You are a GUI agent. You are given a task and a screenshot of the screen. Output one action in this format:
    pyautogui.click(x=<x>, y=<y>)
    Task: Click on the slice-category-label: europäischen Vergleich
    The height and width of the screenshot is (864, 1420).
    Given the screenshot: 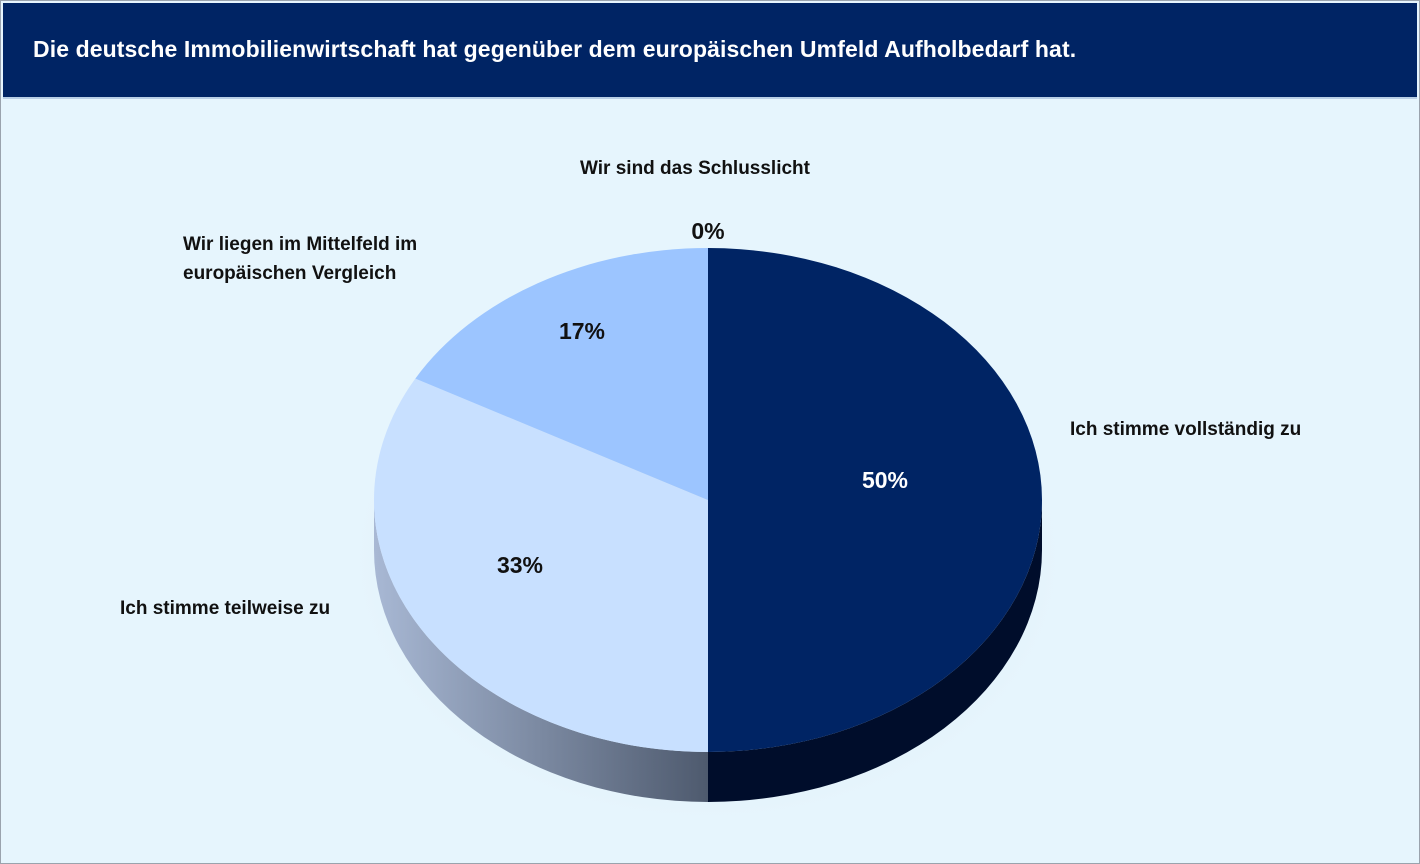 What is the action you would take?
    pyautogui.click(x=289, y=273)
    